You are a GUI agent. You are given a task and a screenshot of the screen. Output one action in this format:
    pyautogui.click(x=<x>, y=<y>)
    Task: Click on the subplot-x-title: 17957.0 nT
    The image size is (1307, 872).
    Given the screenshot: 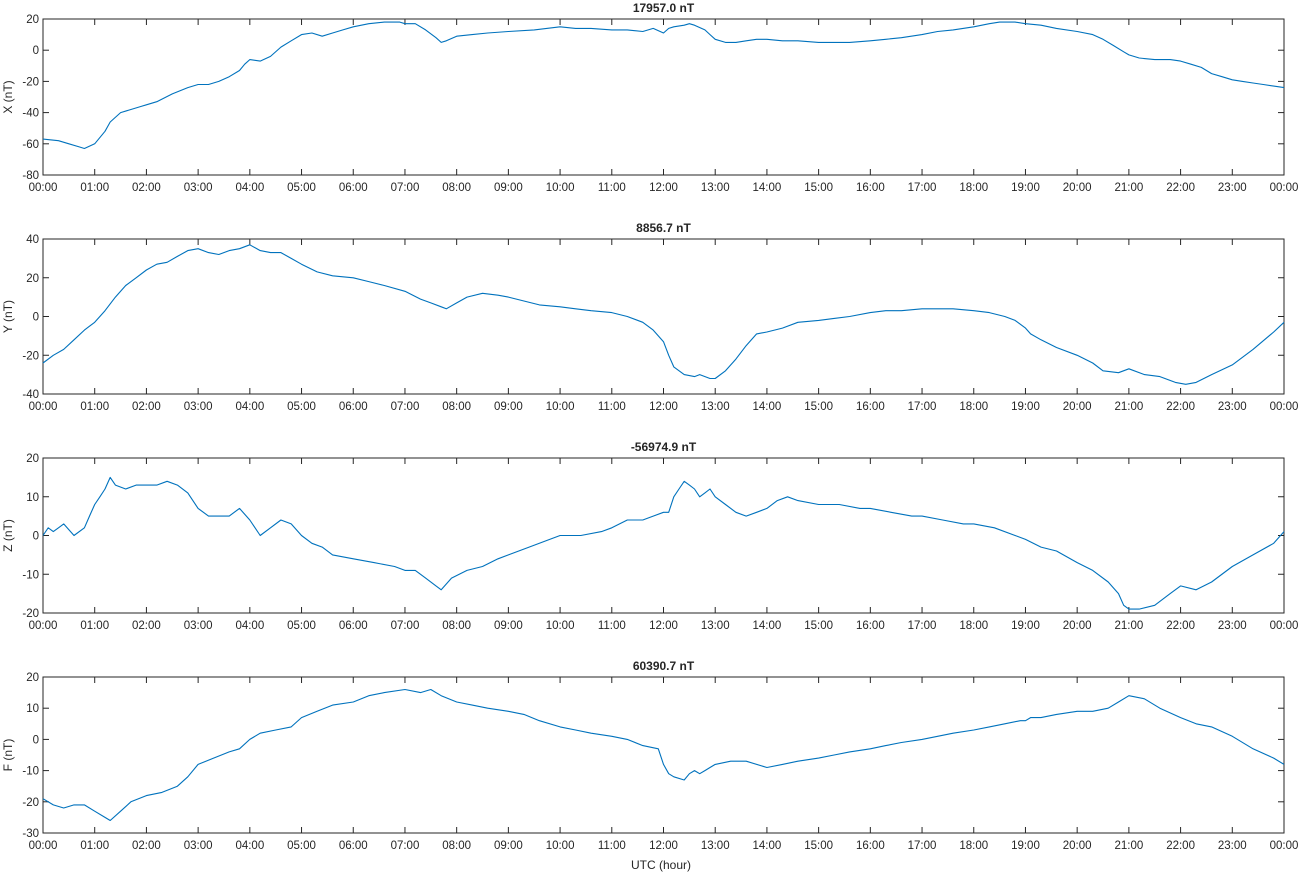 What is the action you would take?
    pyautogui.click(x=664, y=8)
    